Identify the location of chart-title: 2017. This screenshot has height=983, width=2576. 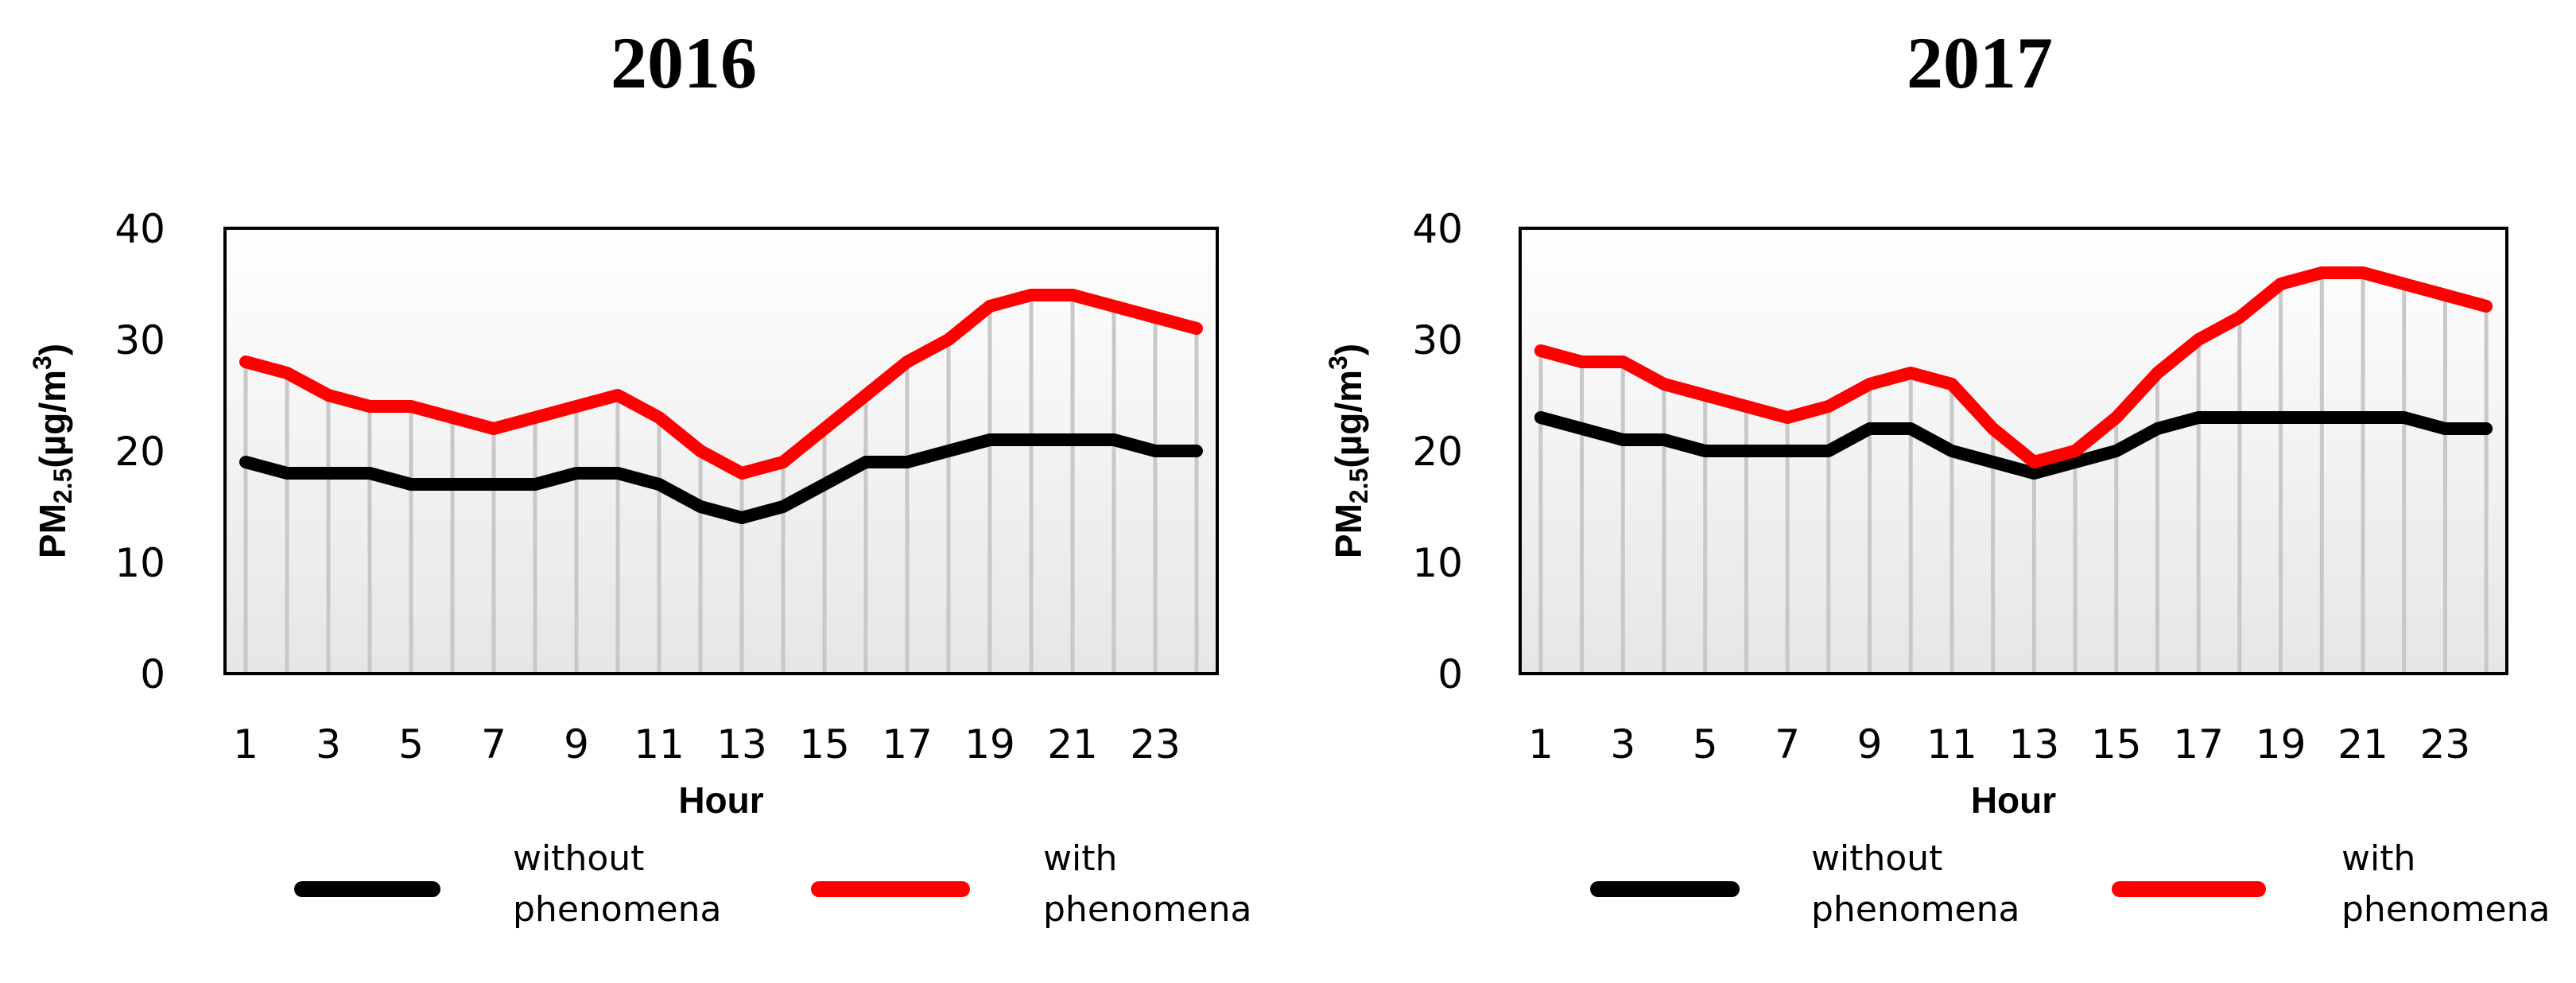
(1980, 63).